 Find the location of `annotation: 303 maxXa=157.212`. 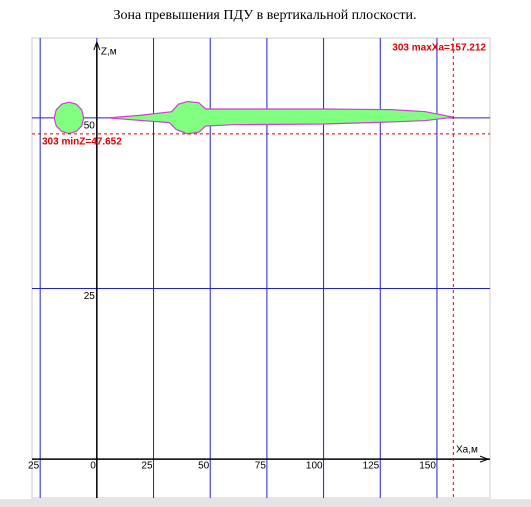

annotation: 303 maxXa=157.212 is located at coordinates (439, 48).